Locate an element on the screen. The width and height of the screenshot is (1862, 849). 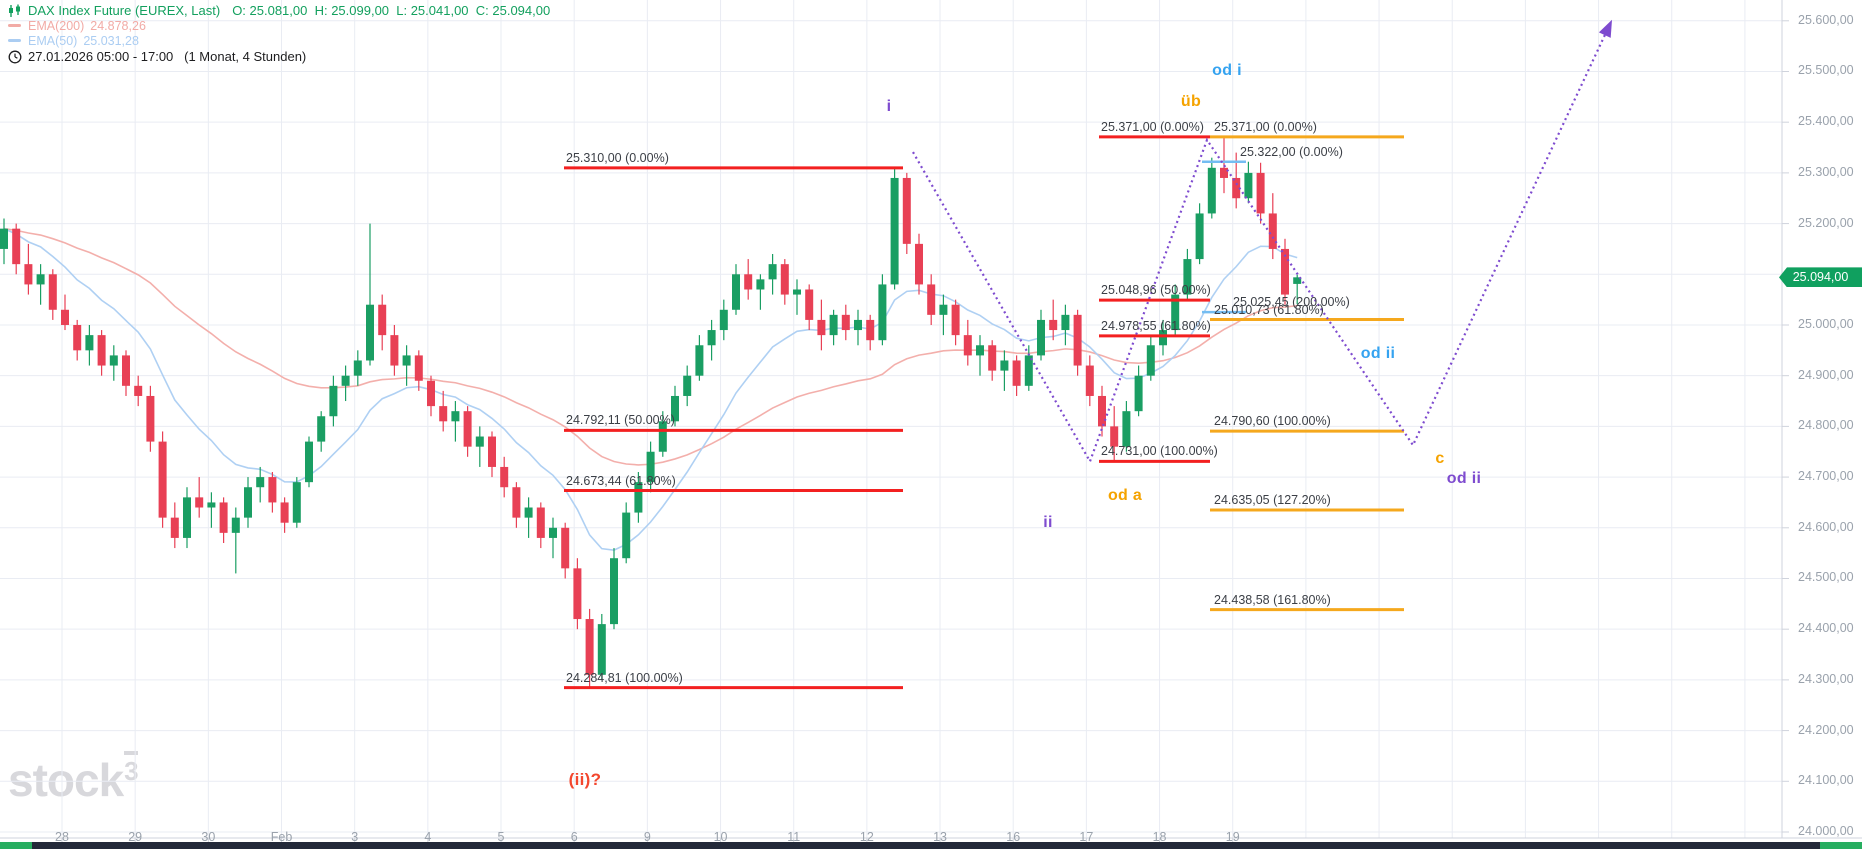
price-axis-label: 24.900,00 is located at coordinates (1826, 374).